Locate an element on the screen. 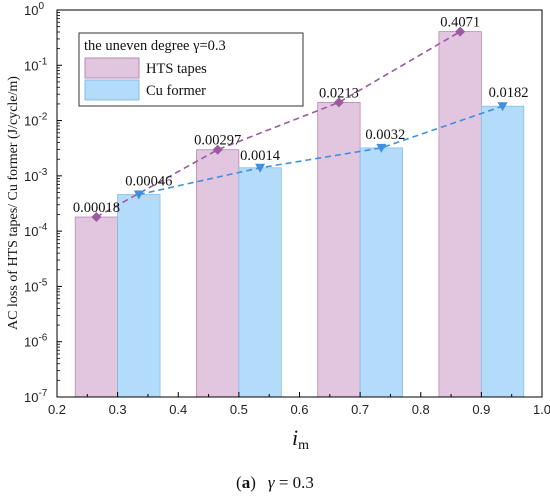 The image size is (550, 498). legend-swatch-hts-tapes is located at coordinates (112, 68).